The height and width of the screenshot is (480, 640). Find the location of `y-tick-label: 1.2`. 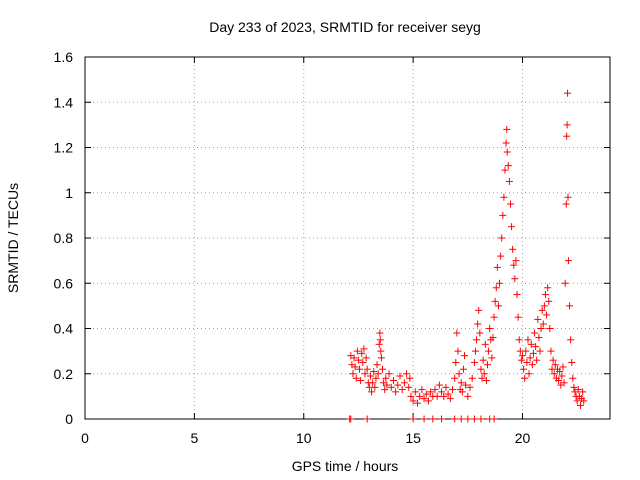

y-tick-label: 1.2 is located at coordinates (64, 148).